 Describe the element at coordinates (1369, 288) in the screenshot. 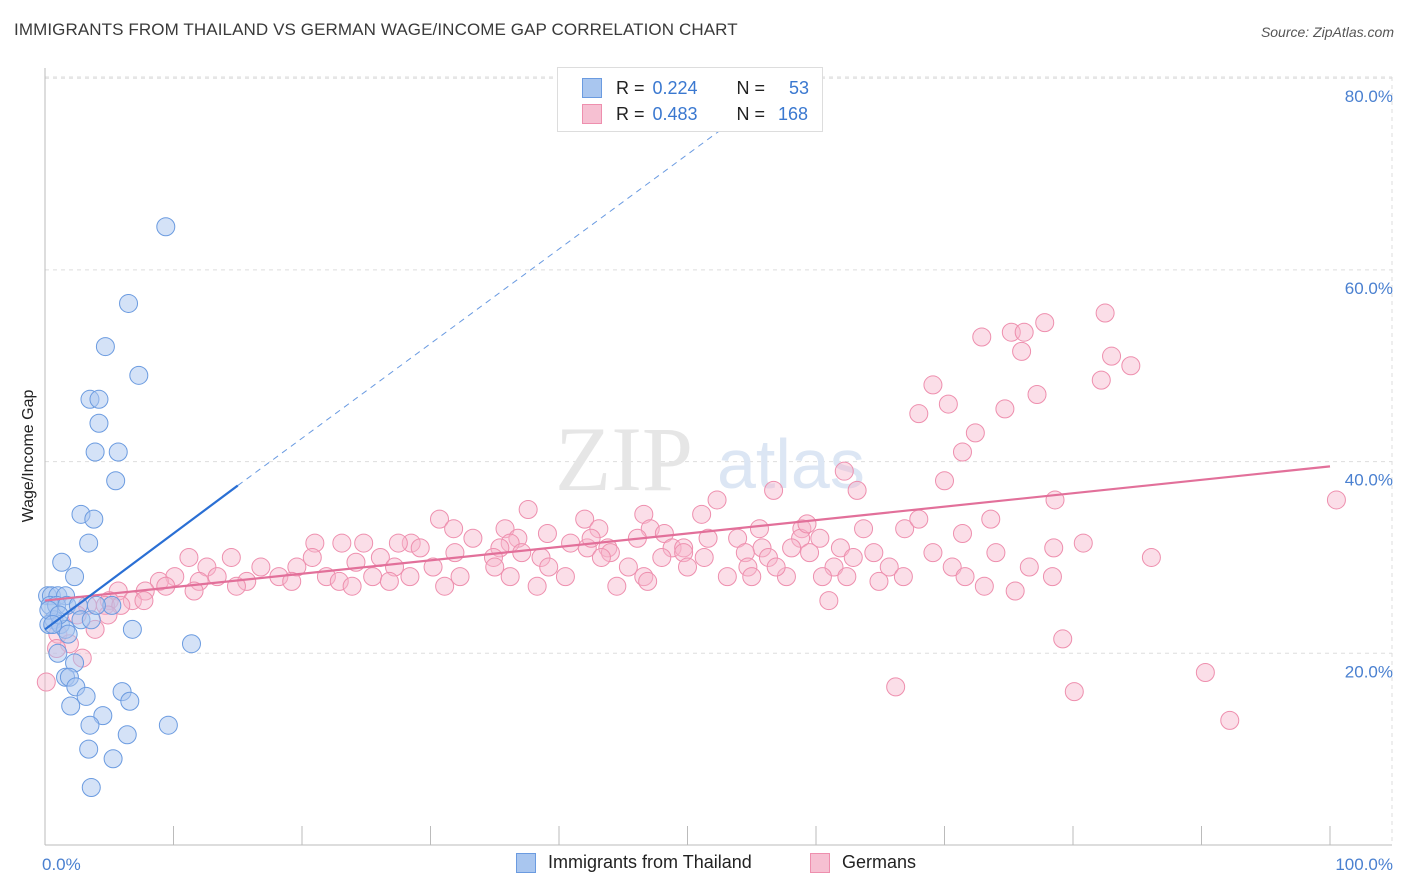

I see `y-tick-label: 60.0%` at that location.